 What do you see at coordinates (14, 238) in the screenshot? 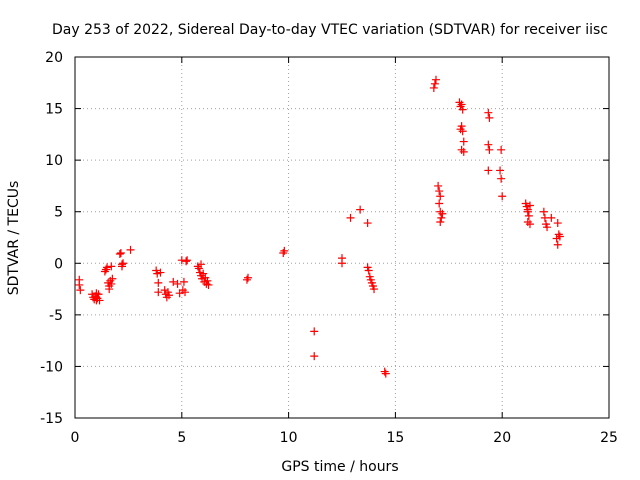
I see `y-axis-label: SDTVAR / TECUs` at bounding box center [14, 238].